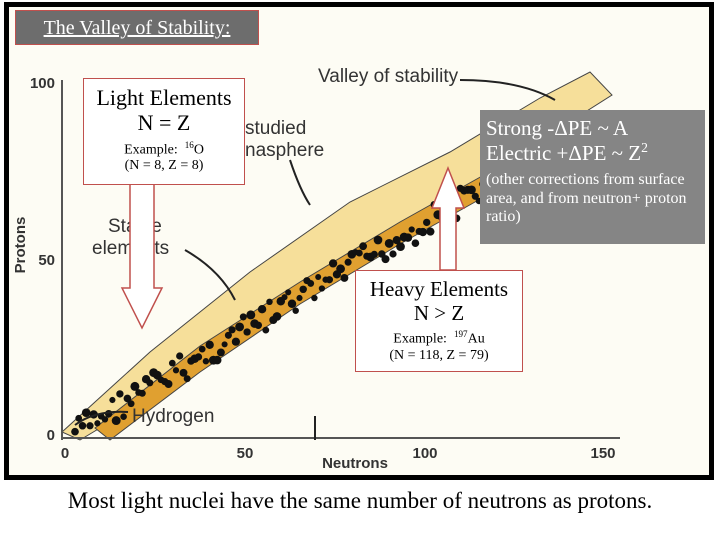  Describe the element at coordinates (439, 289) in the screenshot. I see `heading: Heavy Elements` at that location.